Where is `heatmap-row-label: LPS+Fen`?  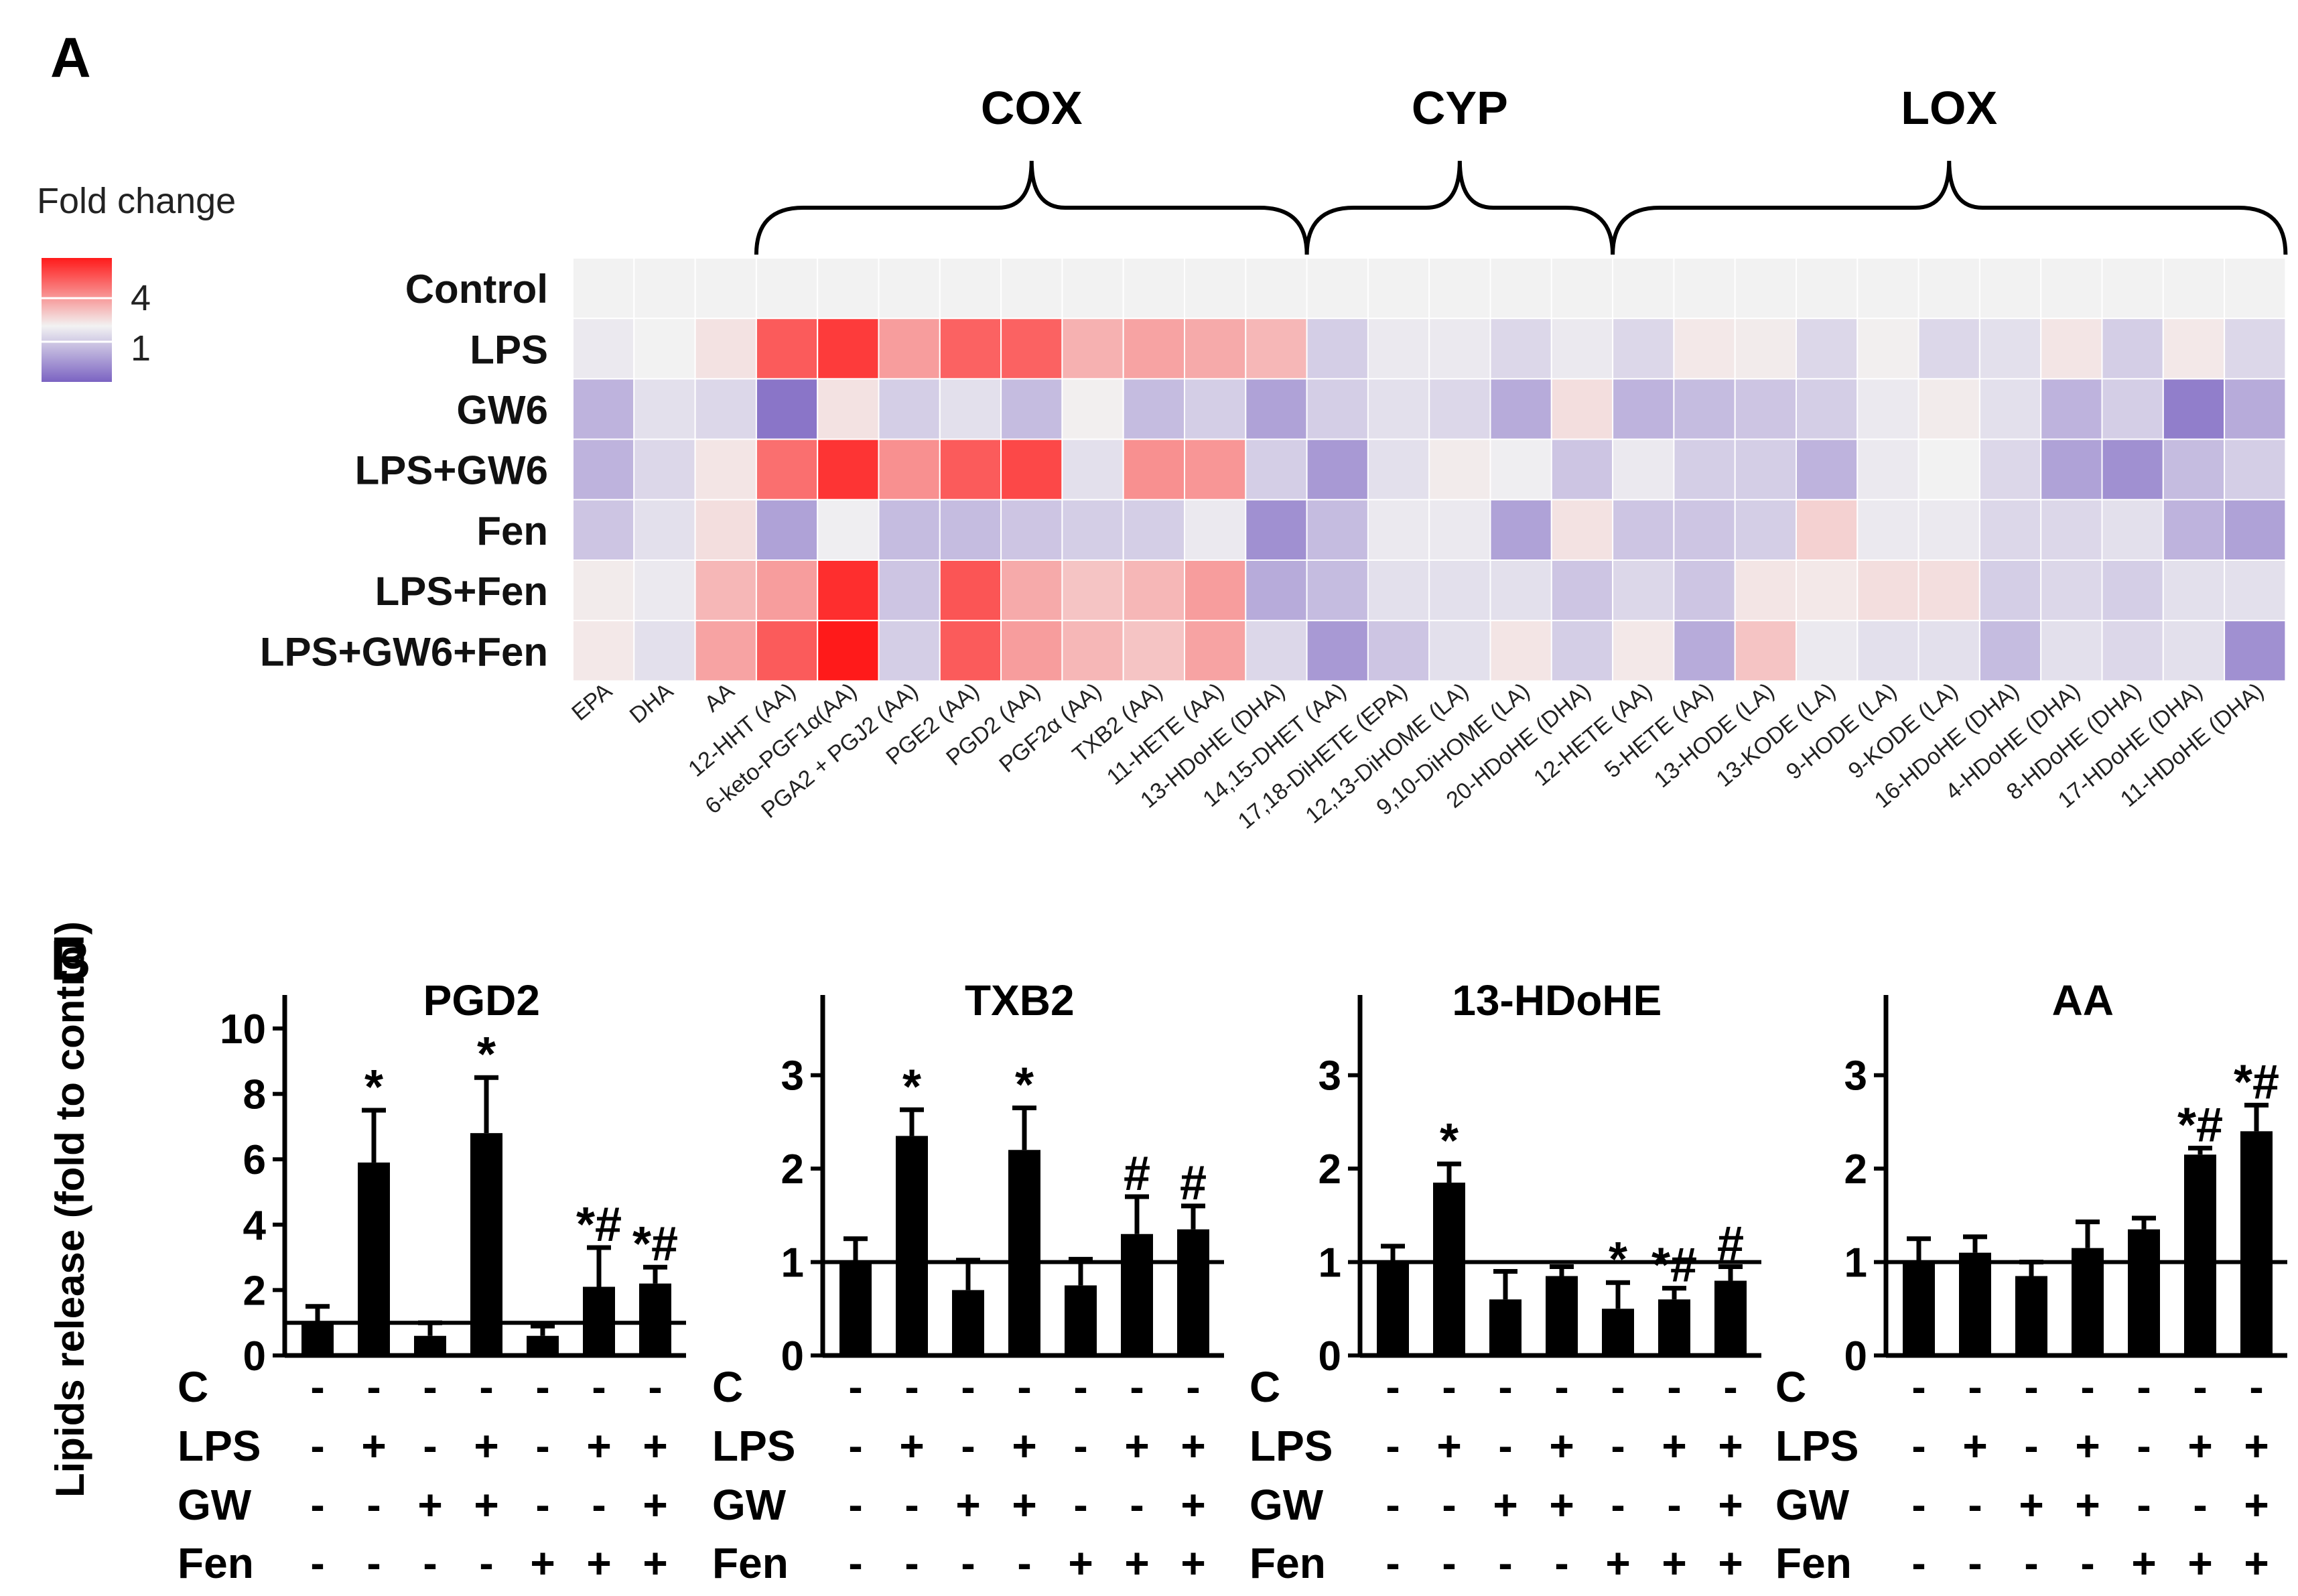 heatmap-row-label: LPS+Fen is located at coordinates (461, 591).